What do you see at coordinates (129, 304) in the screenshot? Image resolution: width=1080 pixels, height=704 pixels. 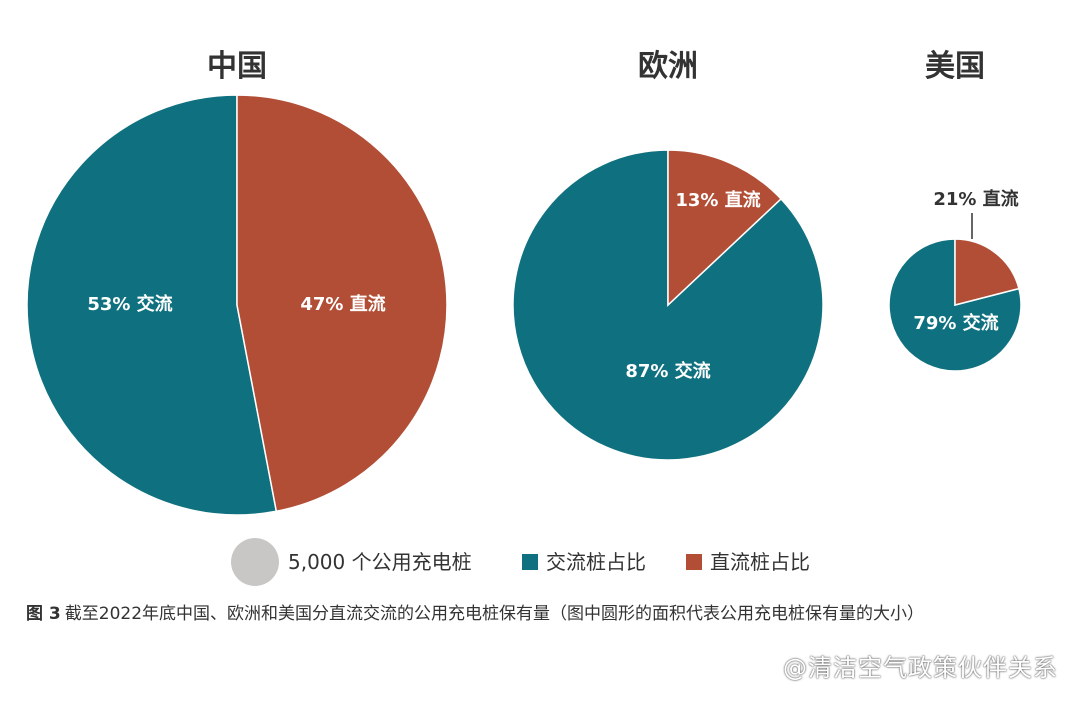 I see `slice-label-china-ac: 53% 交流` at bounding box center [129, 304].